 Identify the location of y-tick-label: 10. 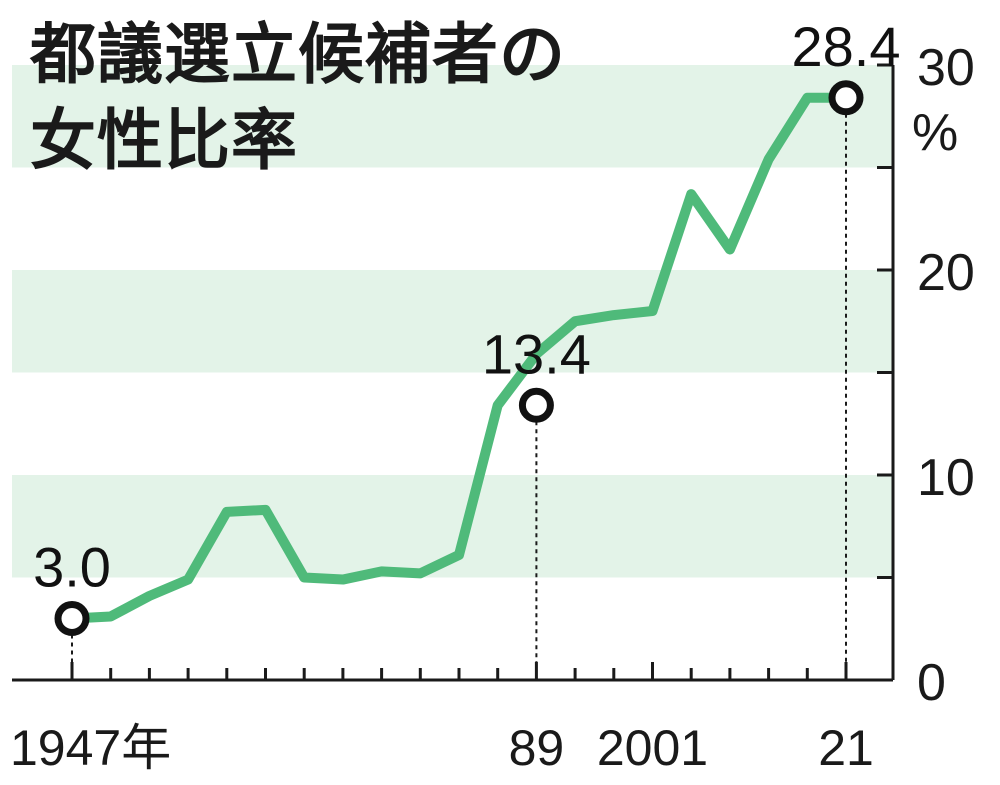
(946, 478).